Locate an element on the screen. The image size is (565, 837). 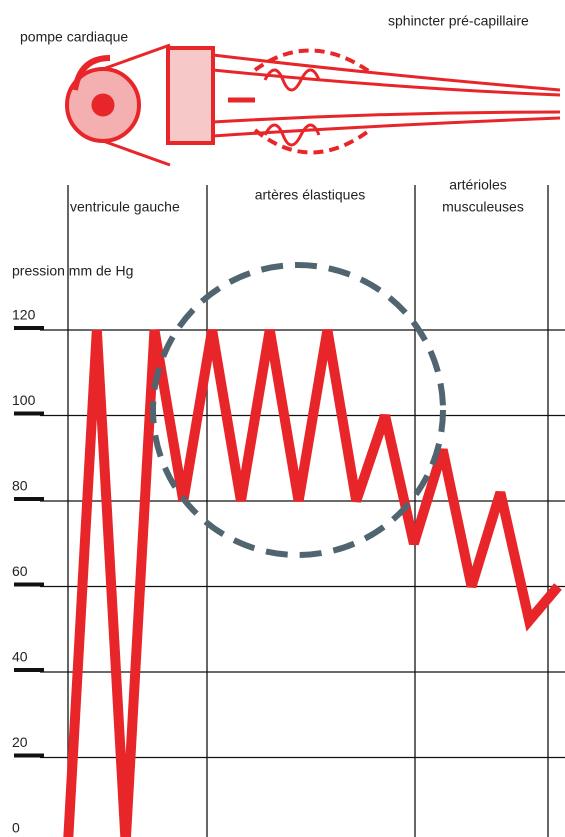
annotation: artérioles is located at coordinates (478, 185).